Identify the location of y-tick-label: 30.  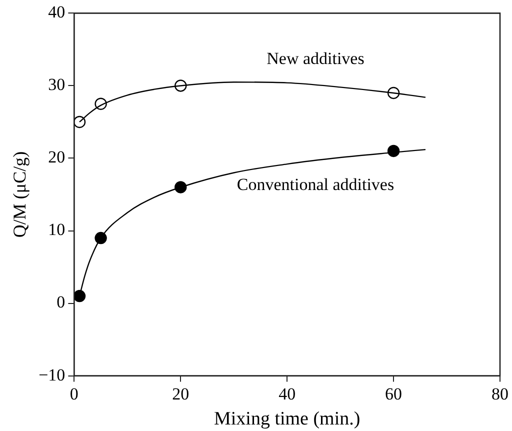
(57, 84).